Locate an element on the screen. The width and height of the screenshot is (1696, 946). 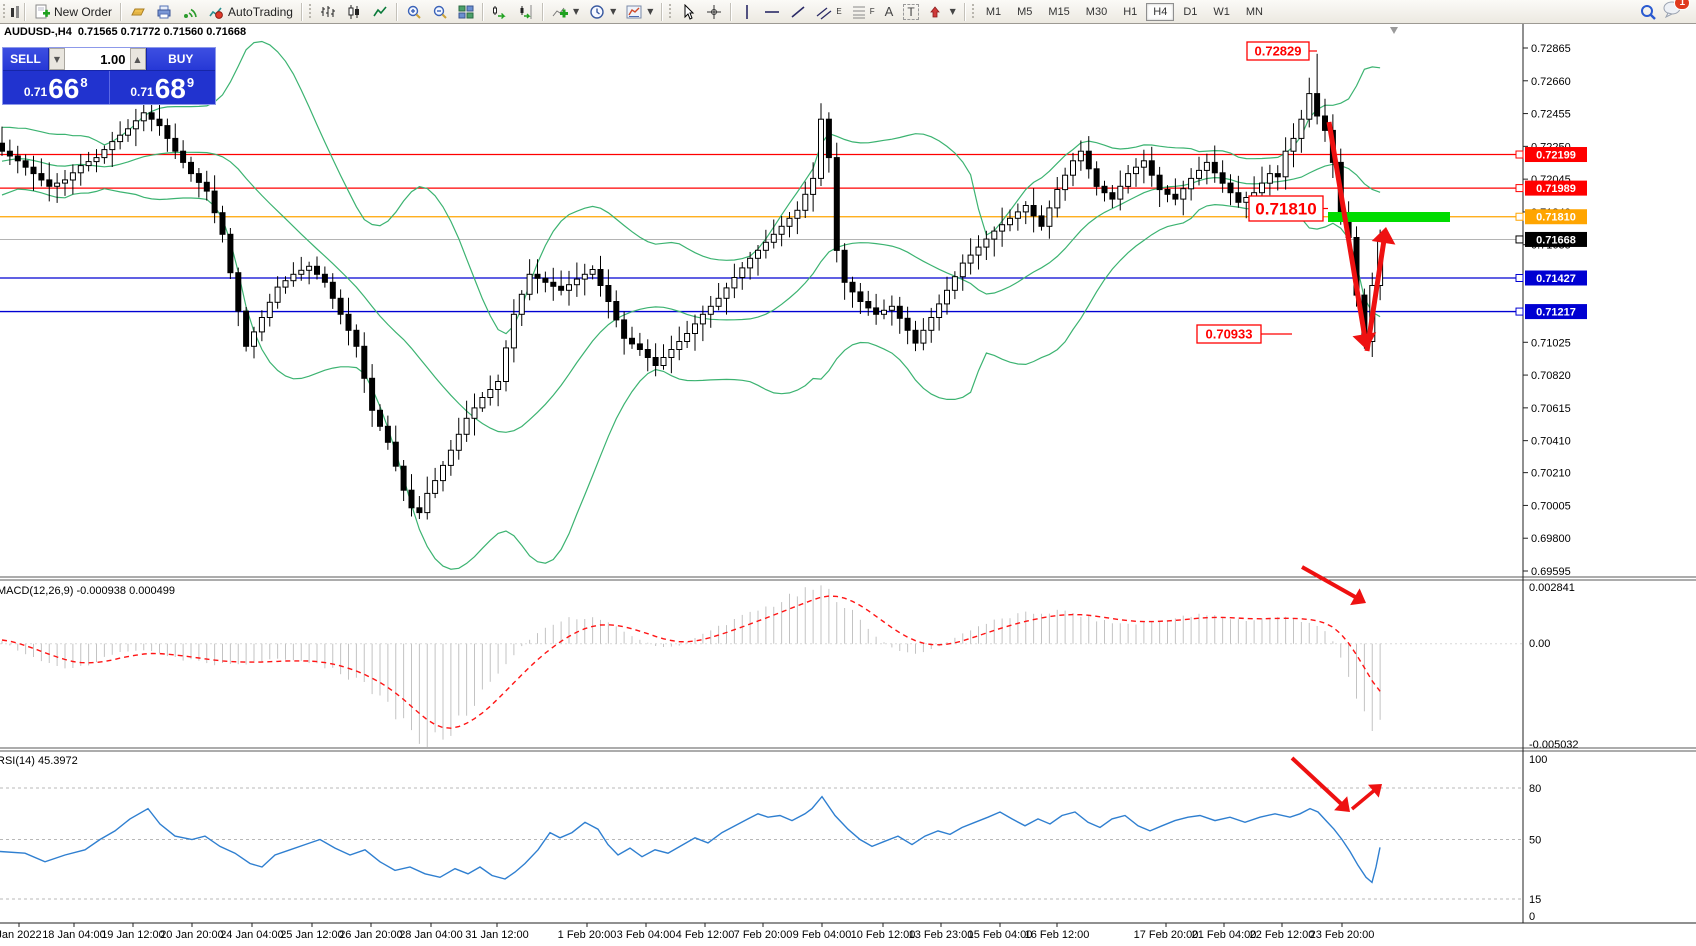
chart-shift-button is located at coordinates (526, 12).